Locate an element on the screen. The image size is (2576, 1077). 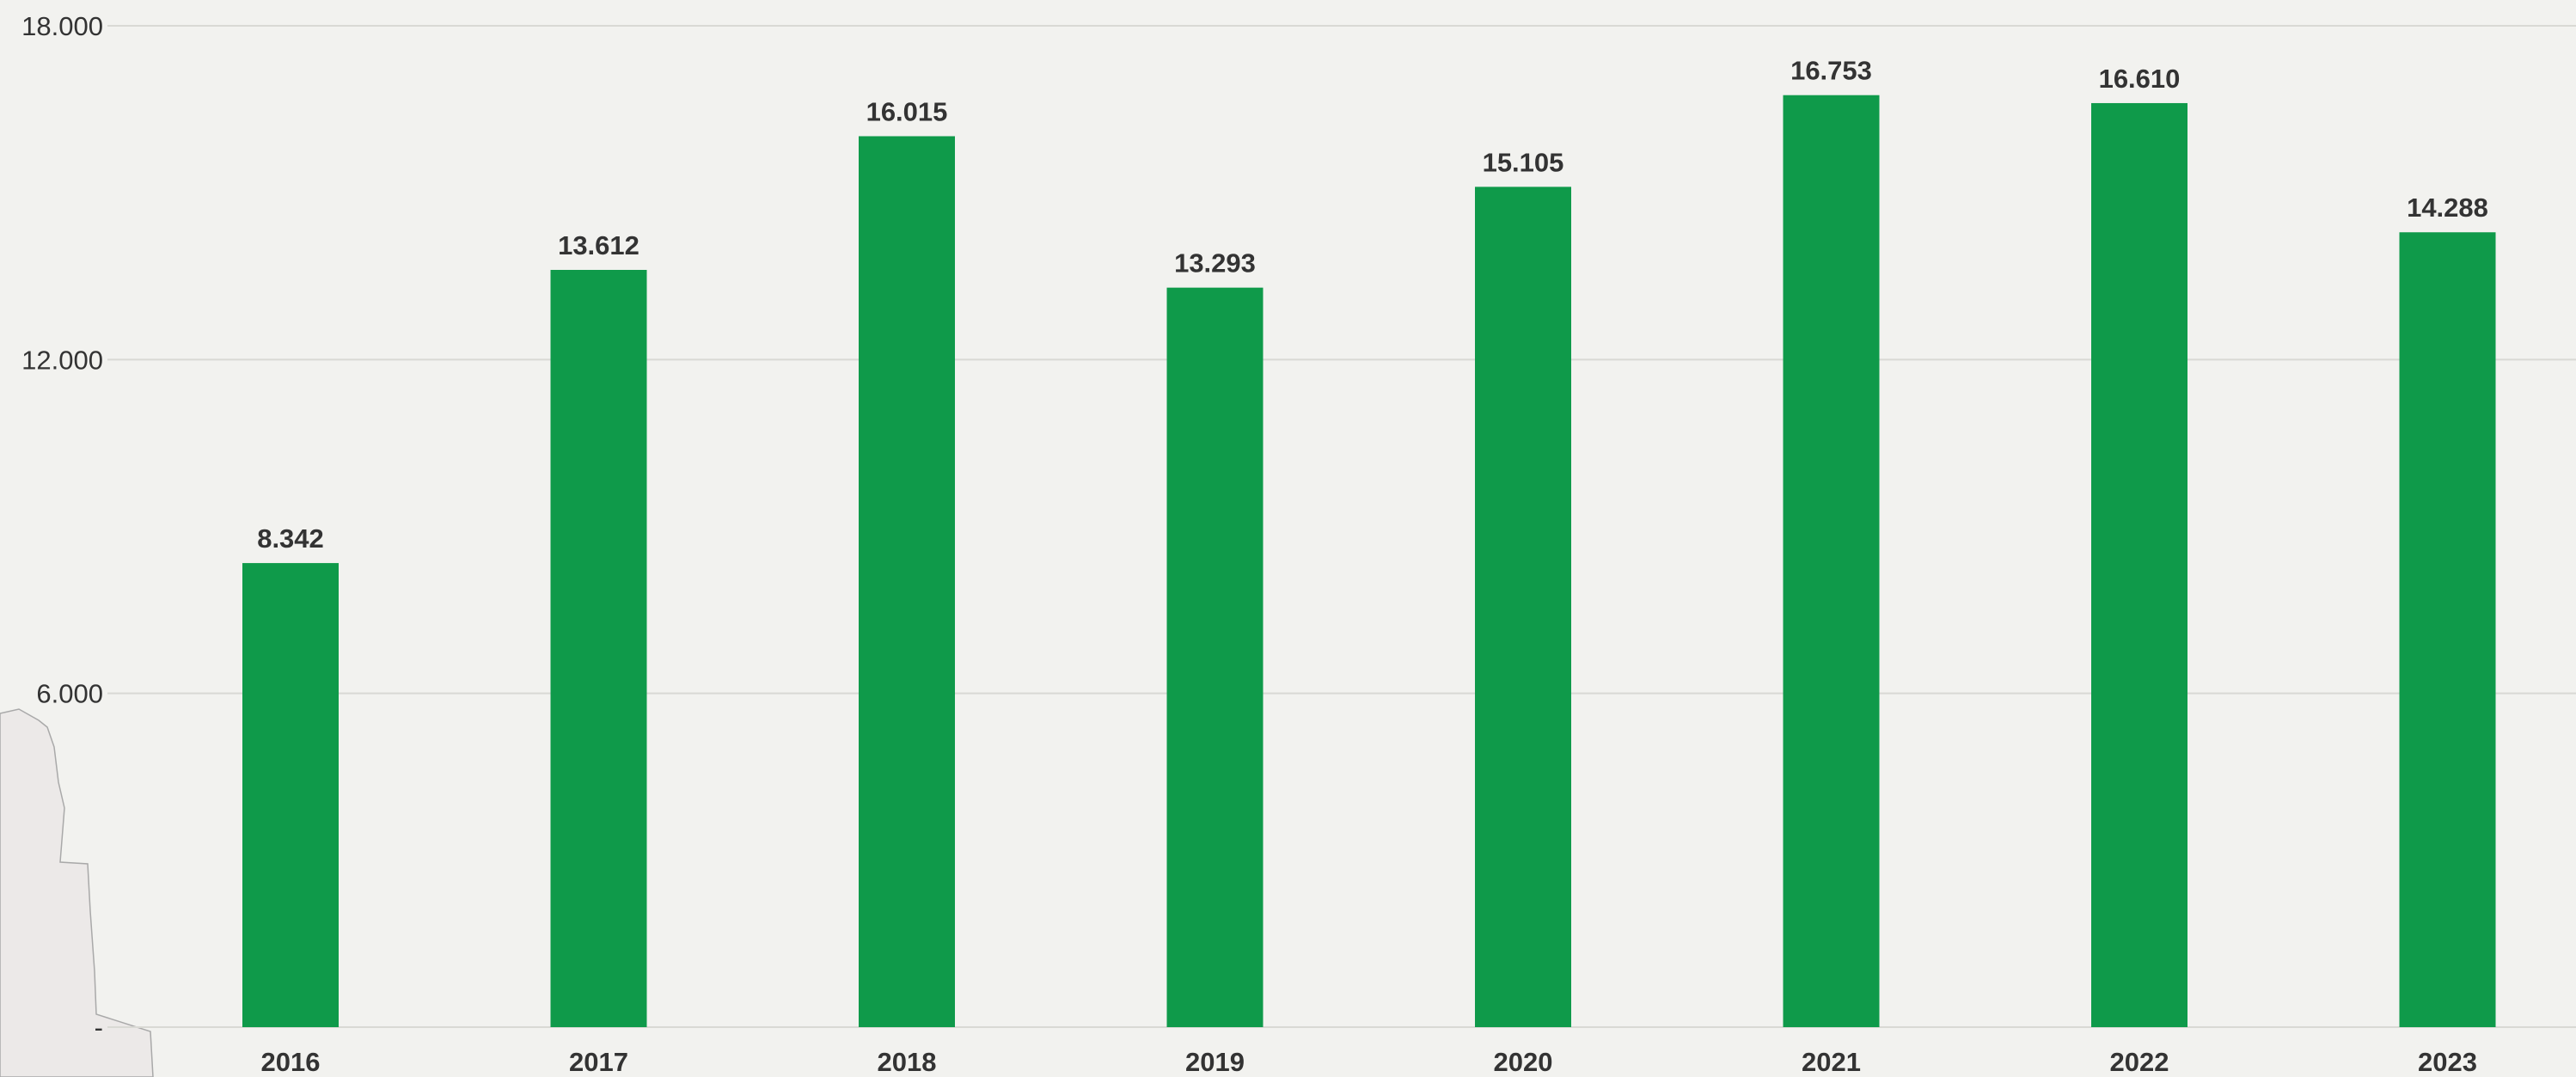
bar-value-label-2018: 16.015 is located at coordinates (907, 111).